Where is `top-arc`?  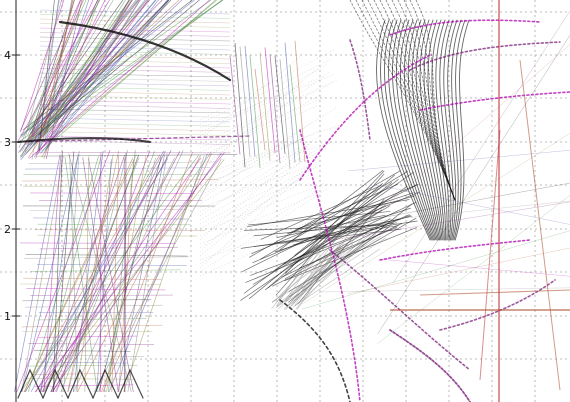 top-arc is located at coordinates (145, 51).